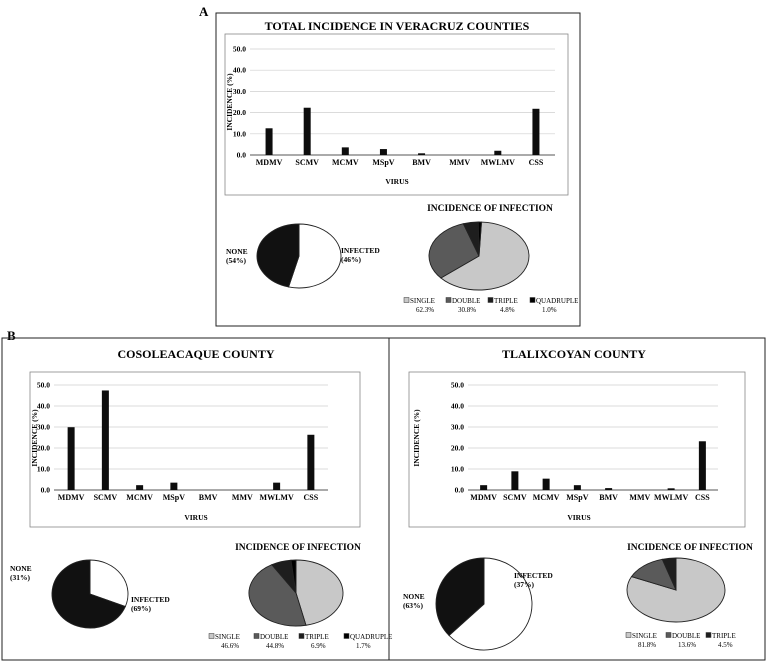 Image resolution: width=767 pixels, height=668 pixels. What do you see at coordinates (383, 162) in the screenshot?
I see `veracruz-xtick-label: MSpV` at bounding box center [383, 162].